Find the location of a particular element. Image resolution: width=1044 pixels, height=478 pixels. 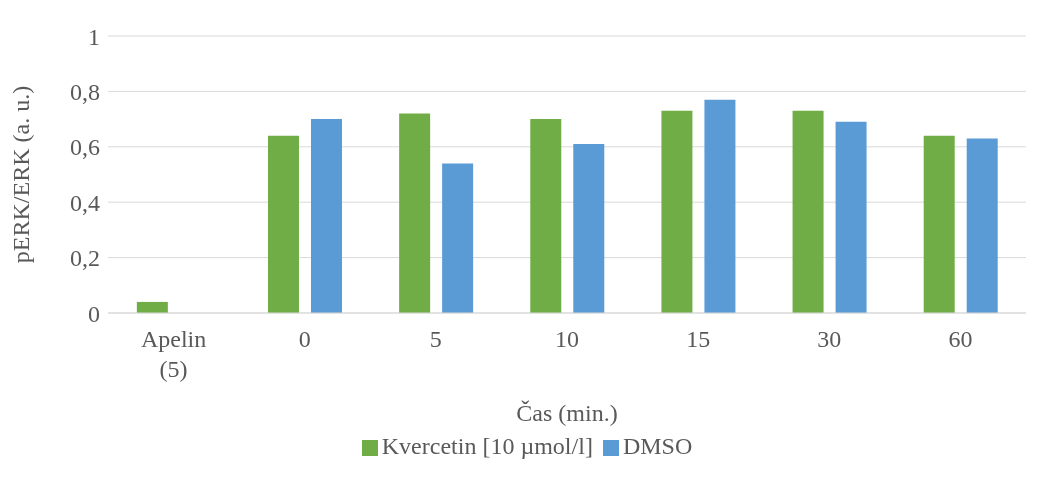

y-tick-label: 0,8 is located at coordinates (85, 91).